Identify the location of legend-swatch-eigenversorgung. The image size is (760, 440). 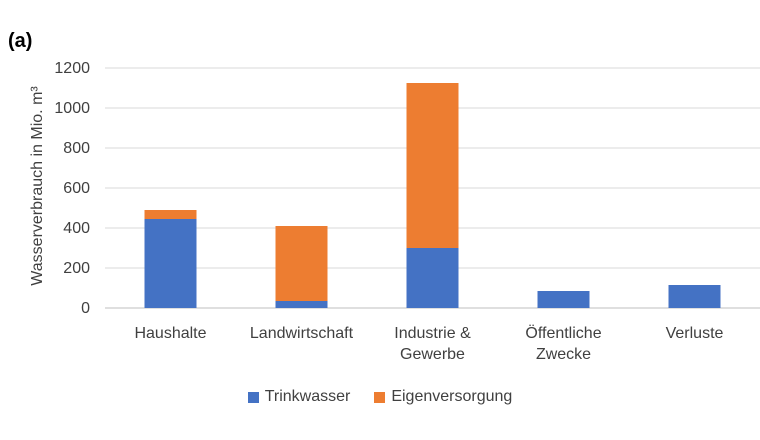
(380, 397).